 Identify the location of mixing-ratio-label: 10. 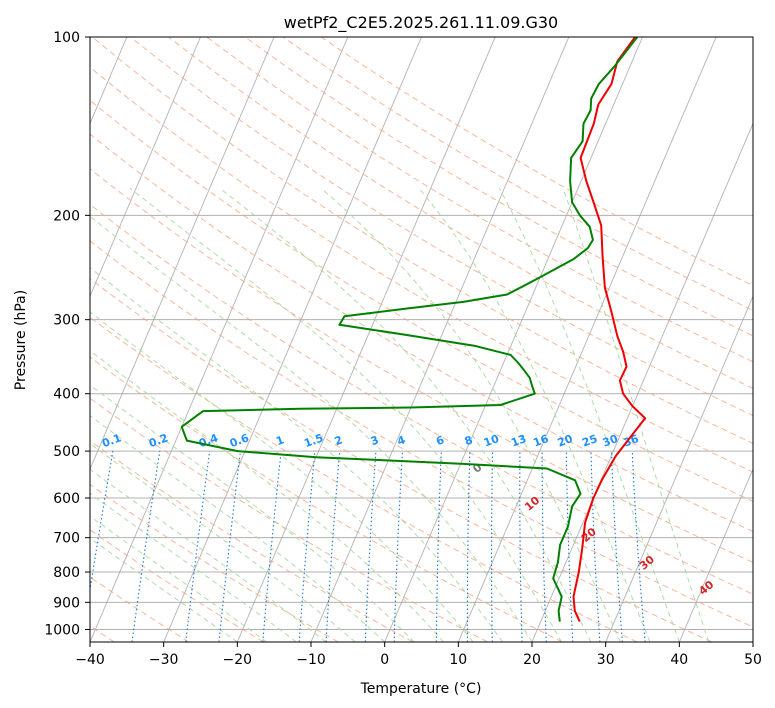
(491, 441).